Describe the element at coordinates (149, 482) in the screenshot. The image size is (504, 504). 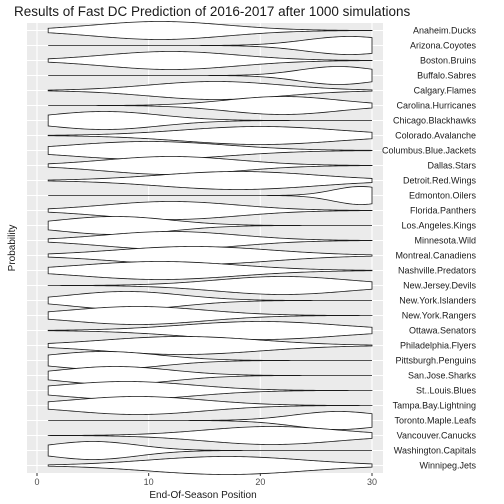
I see `x-tick-label: 10` at that location.